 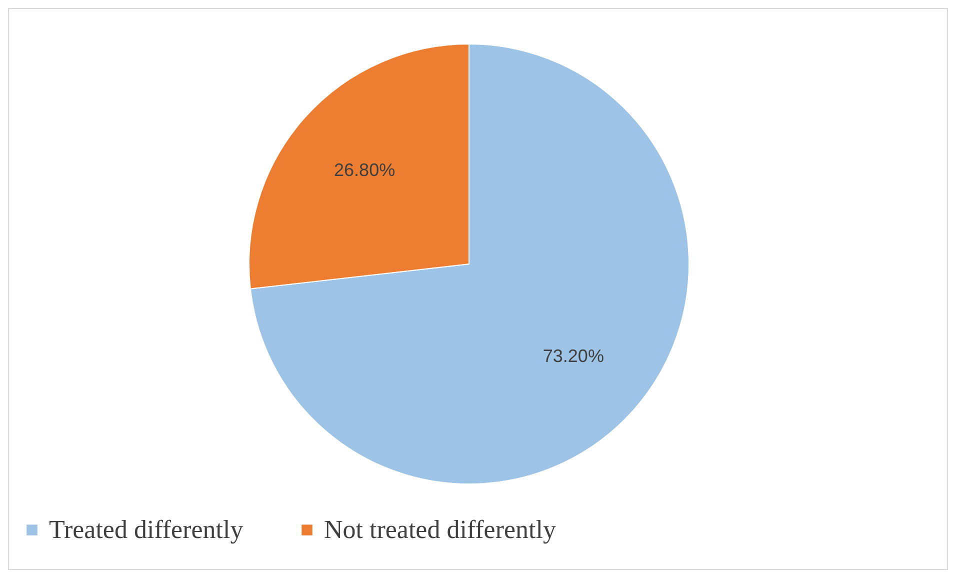 What do you see at coordinates (573, 356) in the screenshot?
I see `data-label: 73.20%` at bounding box center [573, 356].